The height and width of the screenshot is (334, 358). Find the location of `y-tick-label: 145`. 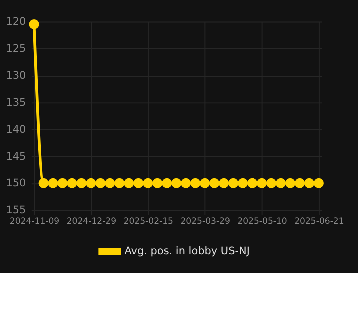

y-tick-label: 145 is located at coordinates (16, 156).